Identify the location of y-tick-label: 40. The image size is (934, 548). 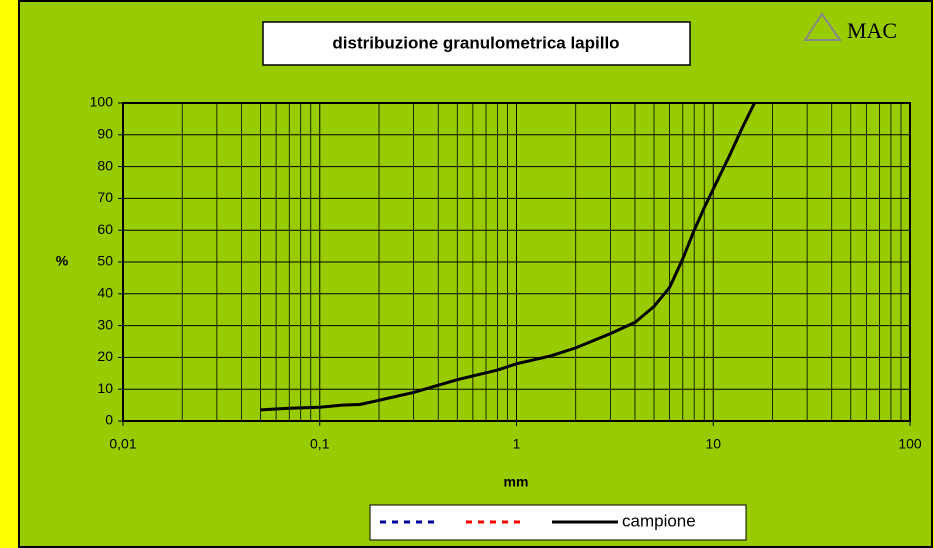
(105, 293).